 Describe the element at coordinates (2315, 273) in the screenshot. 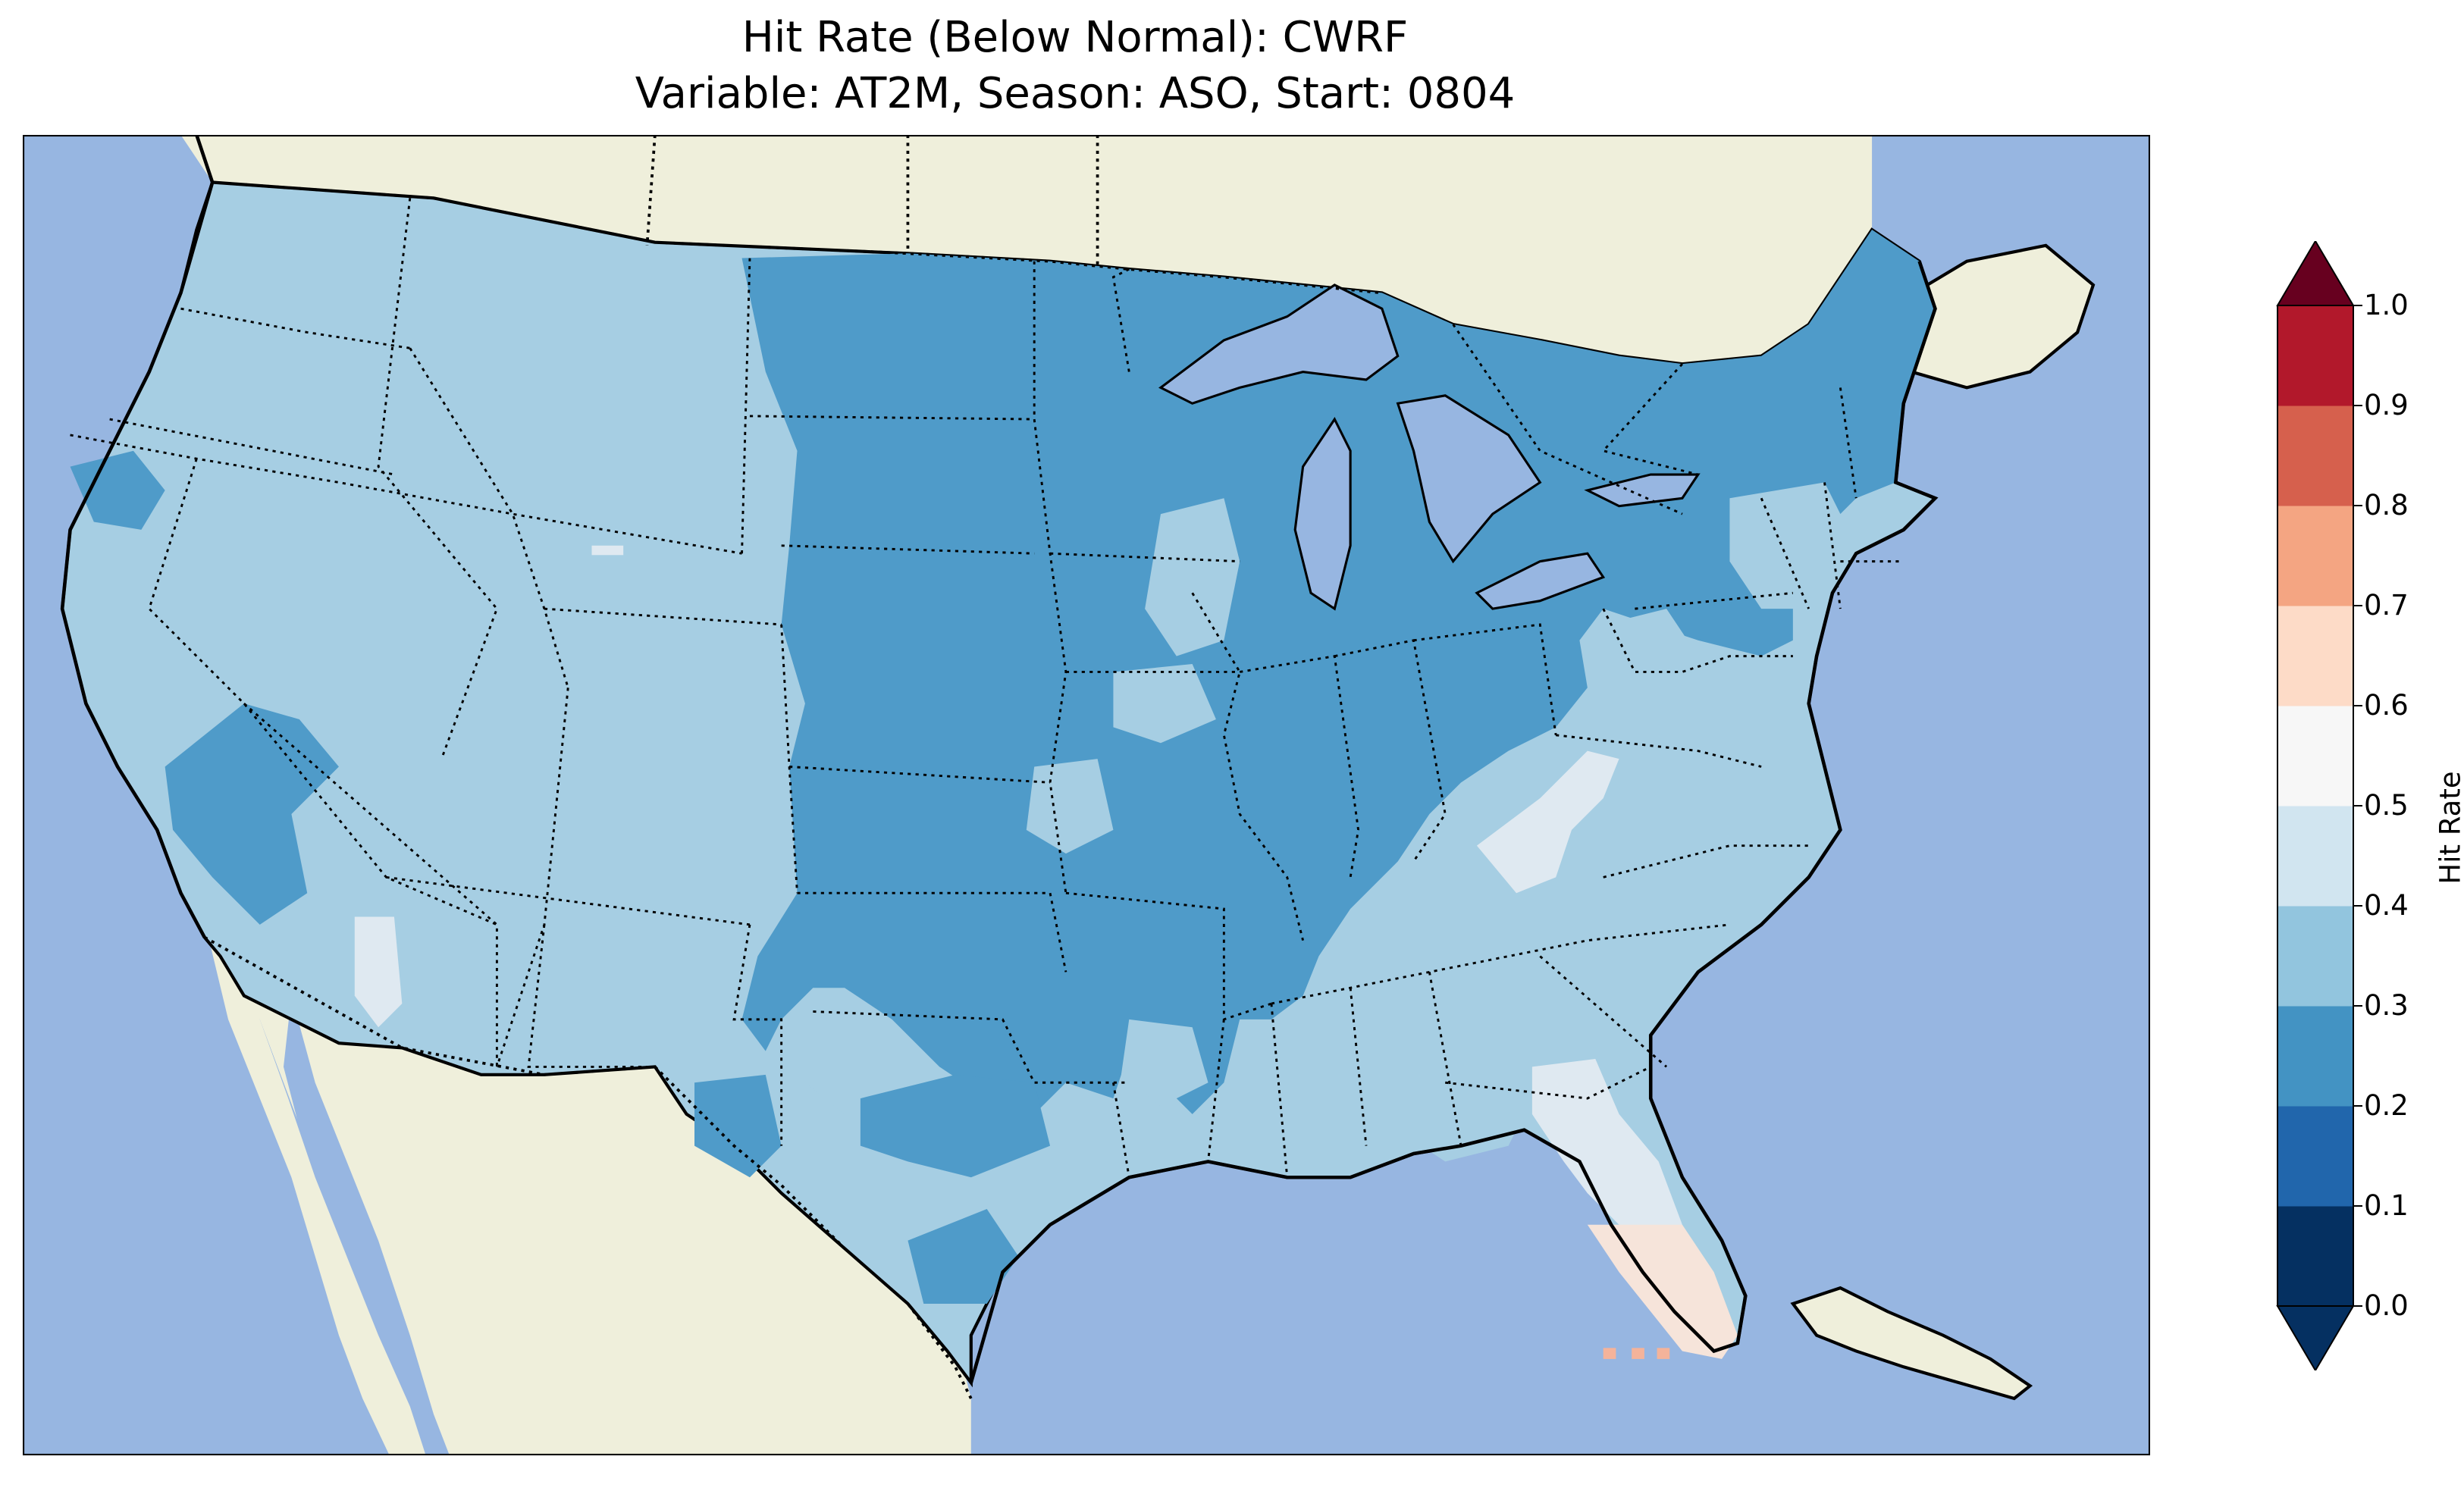

I see `colorbar-extend-over` at that location.